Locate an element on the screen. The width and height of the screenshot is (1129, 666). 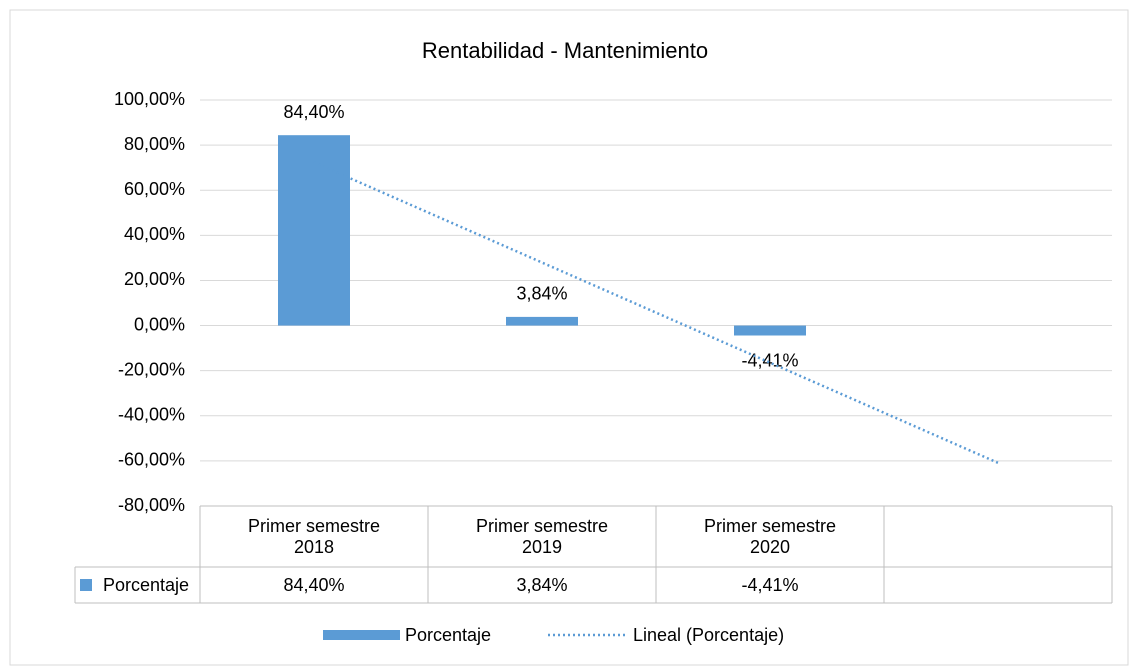
table-category: Primer semestre 2019 is located at coordinates (542, 536).